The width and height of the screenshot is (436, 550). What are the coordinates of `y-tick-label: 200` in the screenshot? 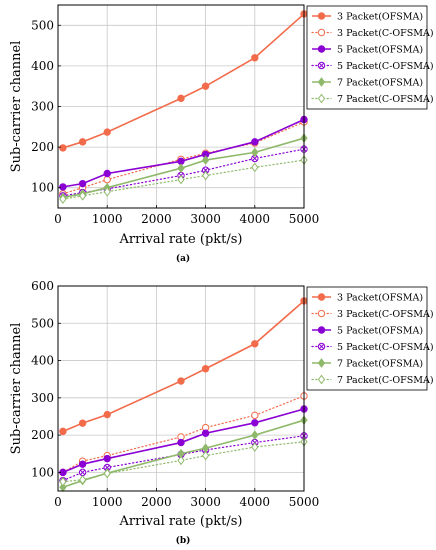 It's located at (42, 435).